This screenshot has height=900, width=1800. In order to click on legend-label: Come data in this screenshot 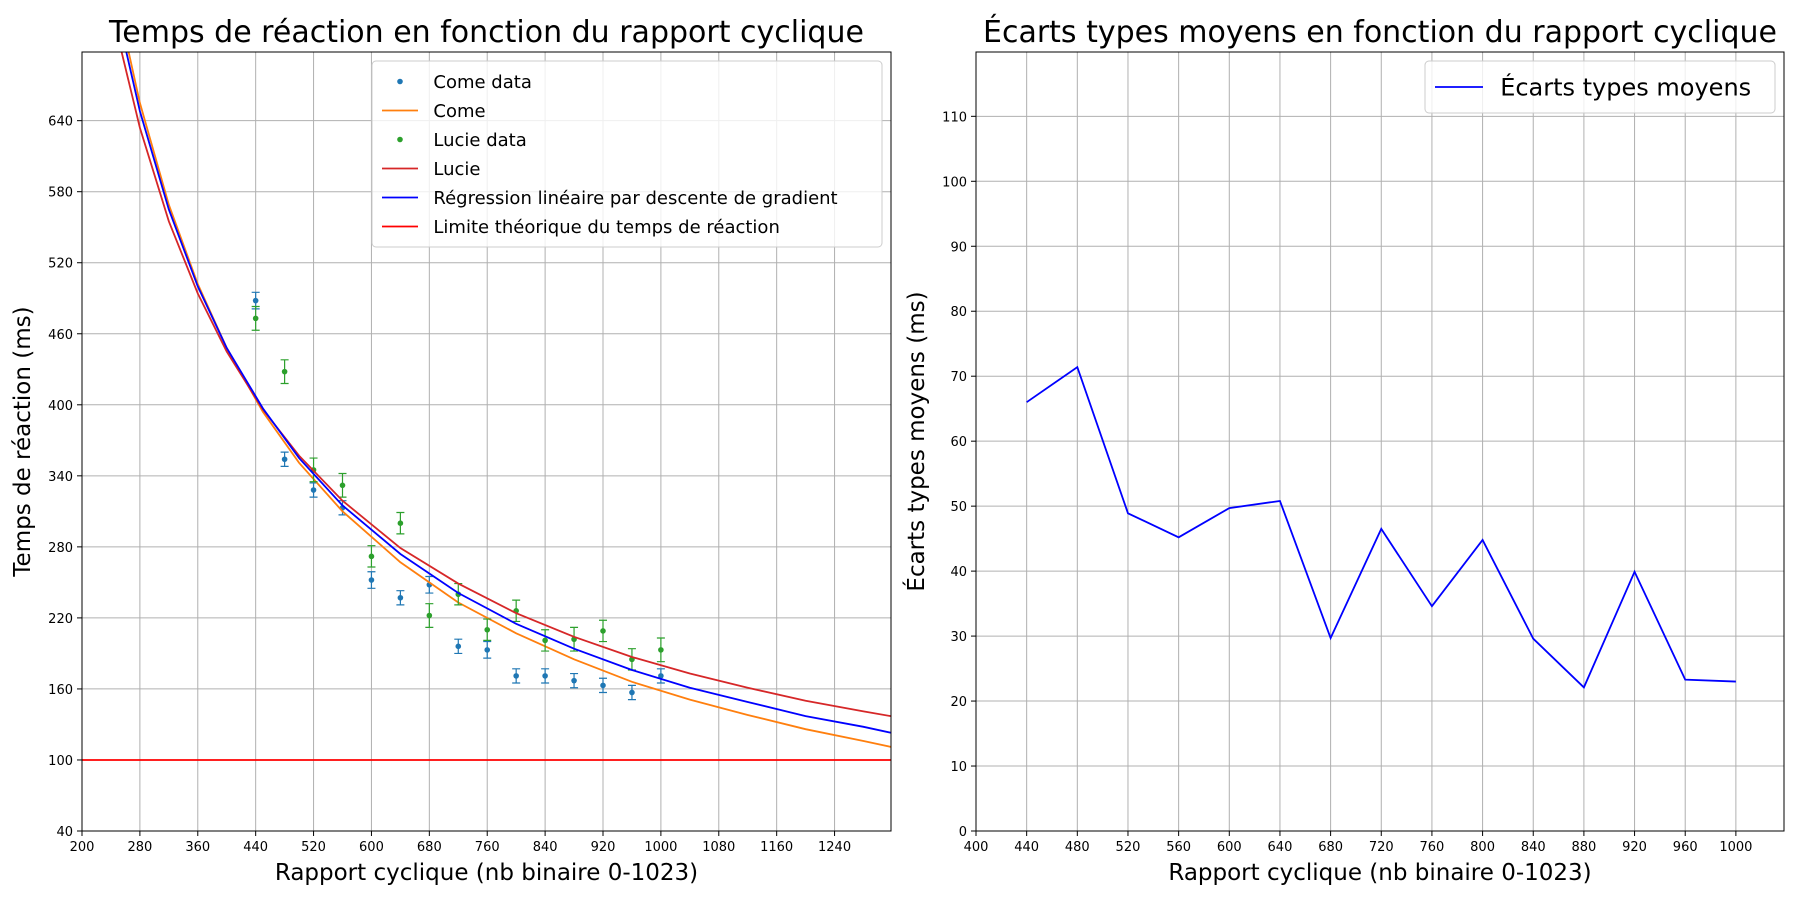, I will do `click(482, 82)`.